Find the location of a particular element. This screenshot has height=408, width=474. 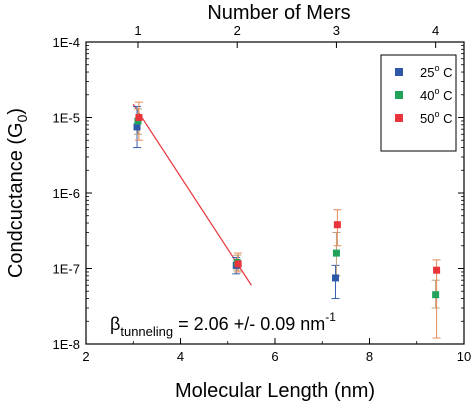

y-axis-title: Condcuctance (G0) is located at coordinates (17, 193).